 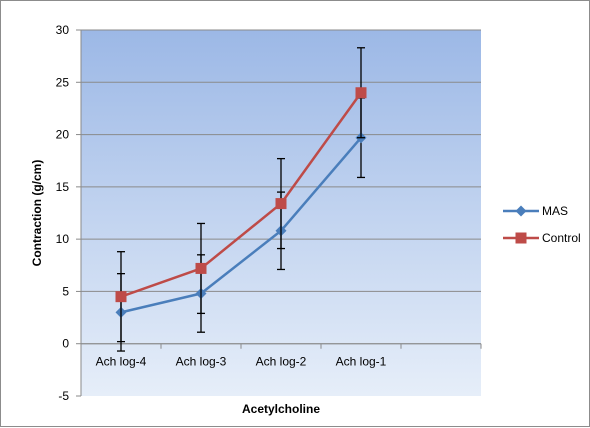 What do you see at coordinates (63, 135) in the screenshot?
I see `y-tick-label: 20` at bounding box center [63, 135].